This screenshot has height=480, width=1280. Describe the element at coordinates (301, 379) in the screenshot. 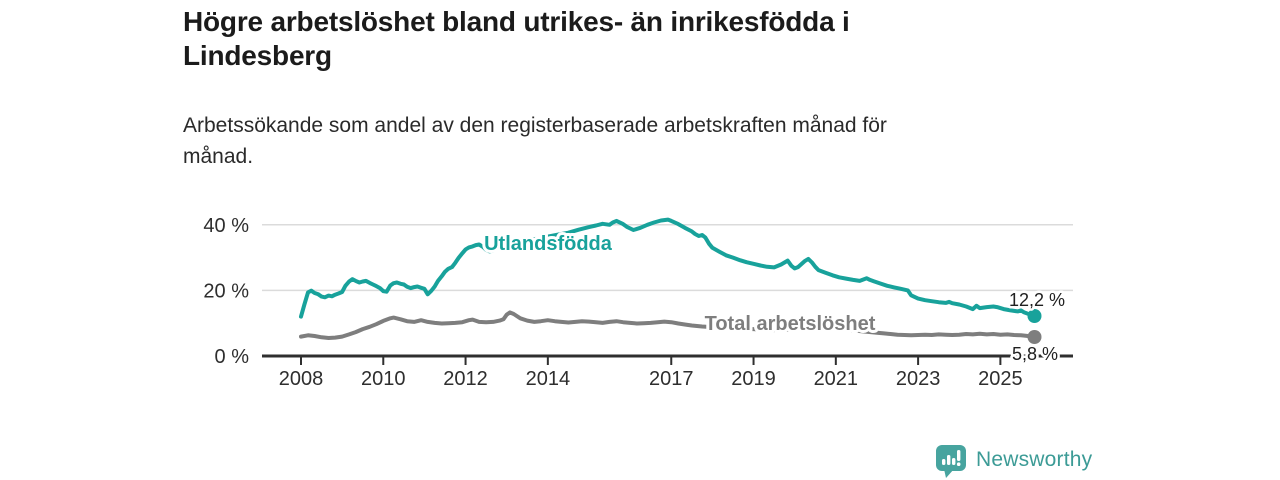

I see `x-axis-label: 2008` at that location.